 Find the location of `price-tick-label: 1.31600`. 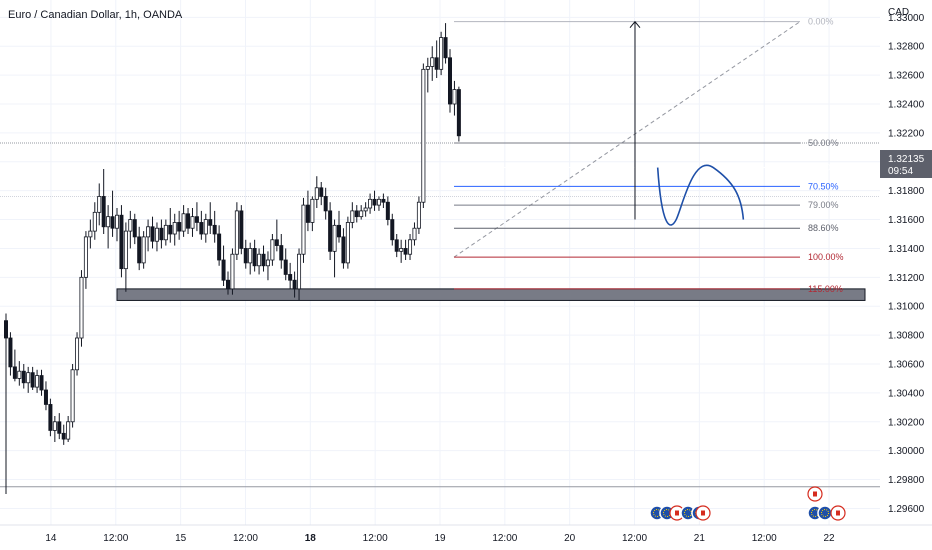

price-tick-label: 1.31600 is located at coordinates (906, 220).